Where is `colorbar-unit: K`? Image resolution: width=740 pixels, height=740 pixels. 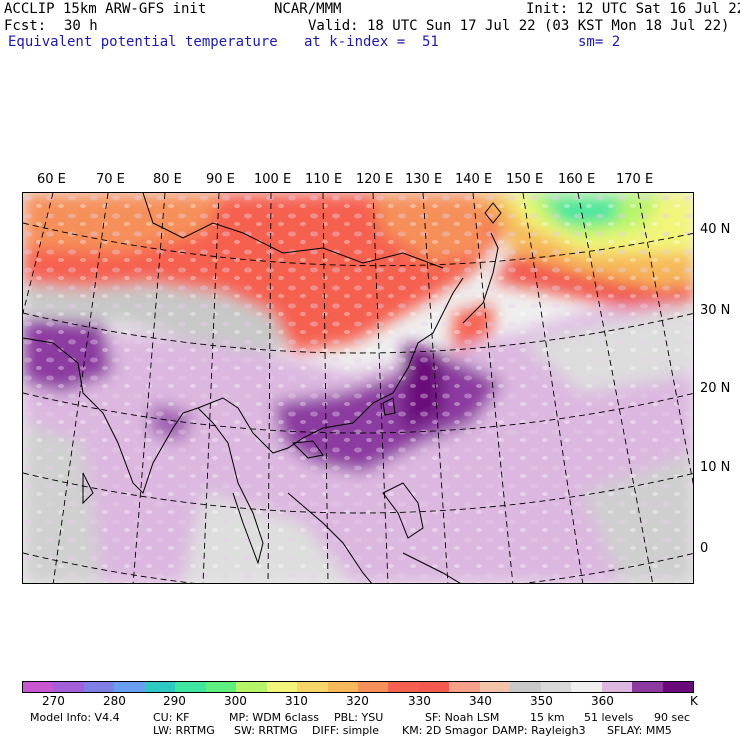
colorbar-unit: K is located at coordinates (694, 701).